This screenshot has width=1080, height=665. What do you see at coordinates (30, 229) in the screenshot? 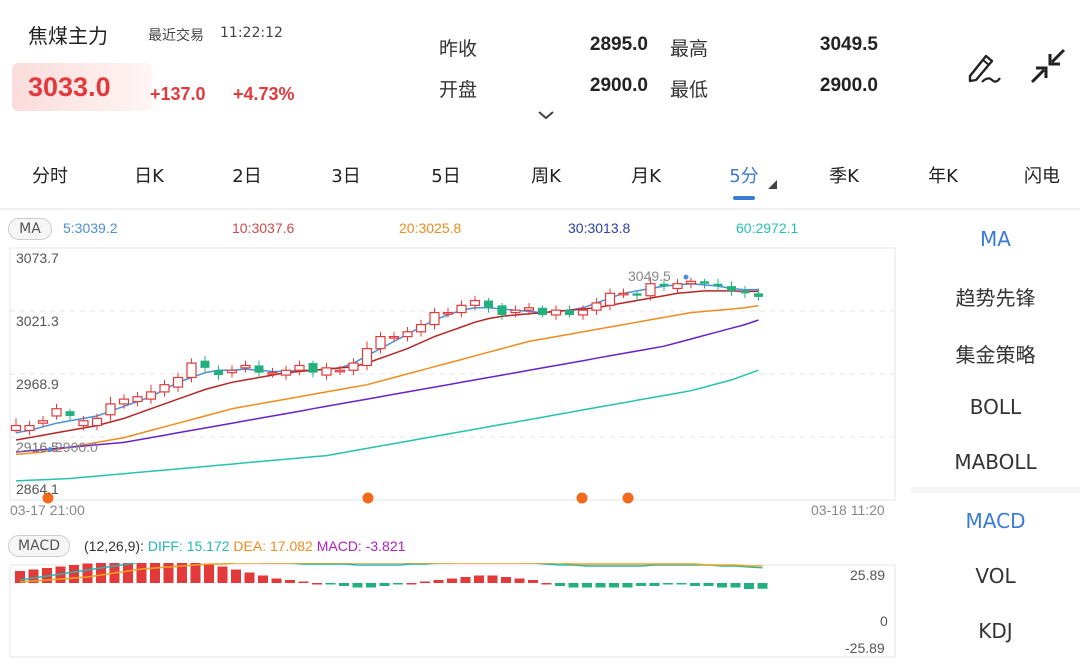
I see `ma-indicator-tag: MA` at bounding box center [30, 229].